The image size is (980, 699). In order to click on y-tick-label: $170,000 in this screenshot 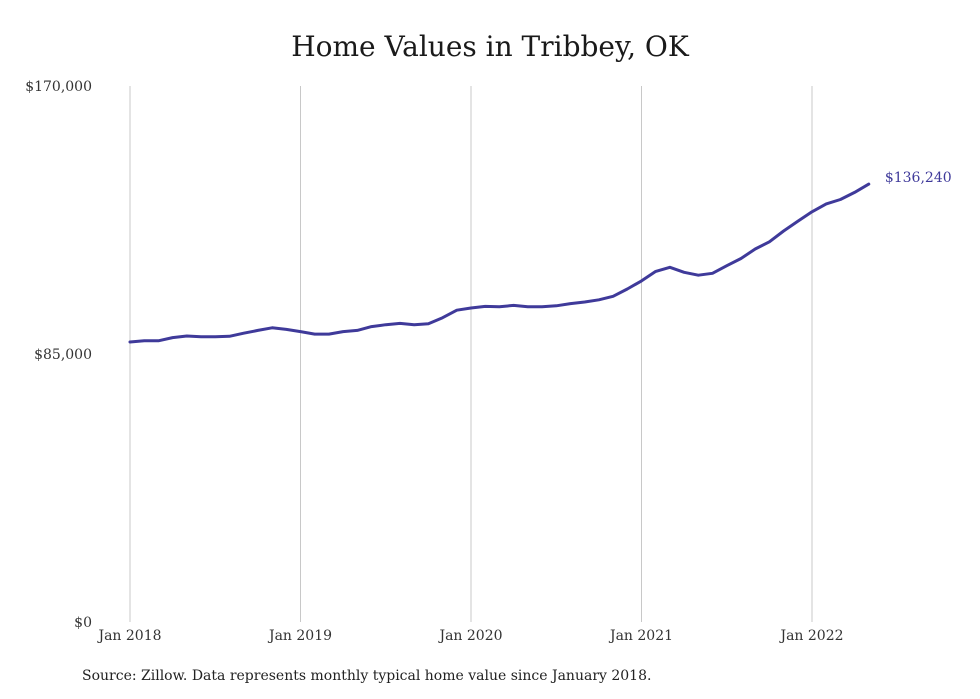, I will do `click(58, 87)`.